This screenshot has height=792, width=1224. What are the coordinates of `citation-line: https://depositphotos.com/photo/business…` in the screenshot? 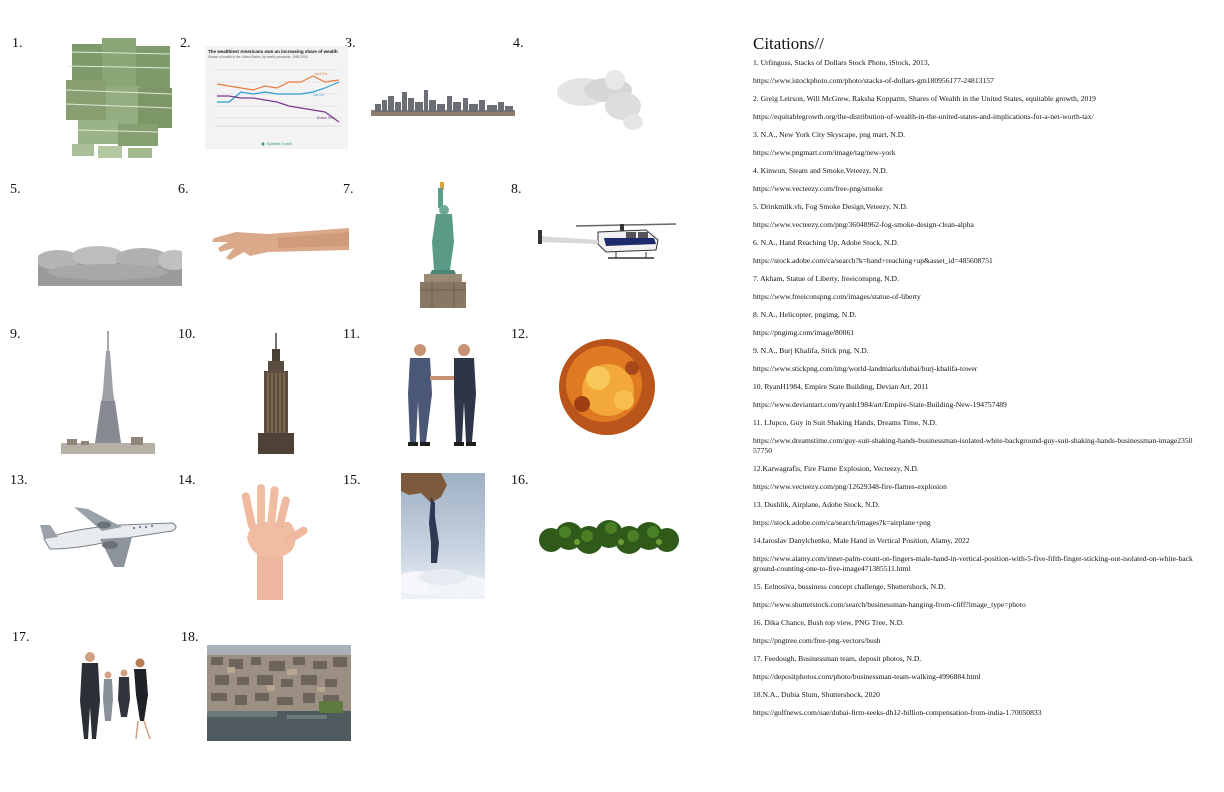 It's located at (867, 676).